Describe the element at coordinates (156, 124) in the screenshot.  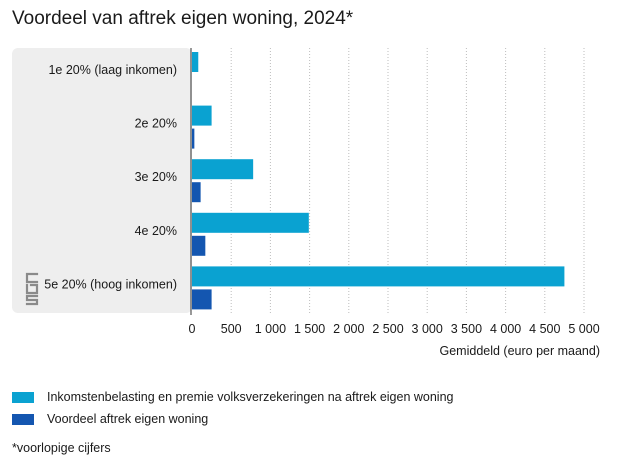
I see `category-label: 2e 20%` at that location.